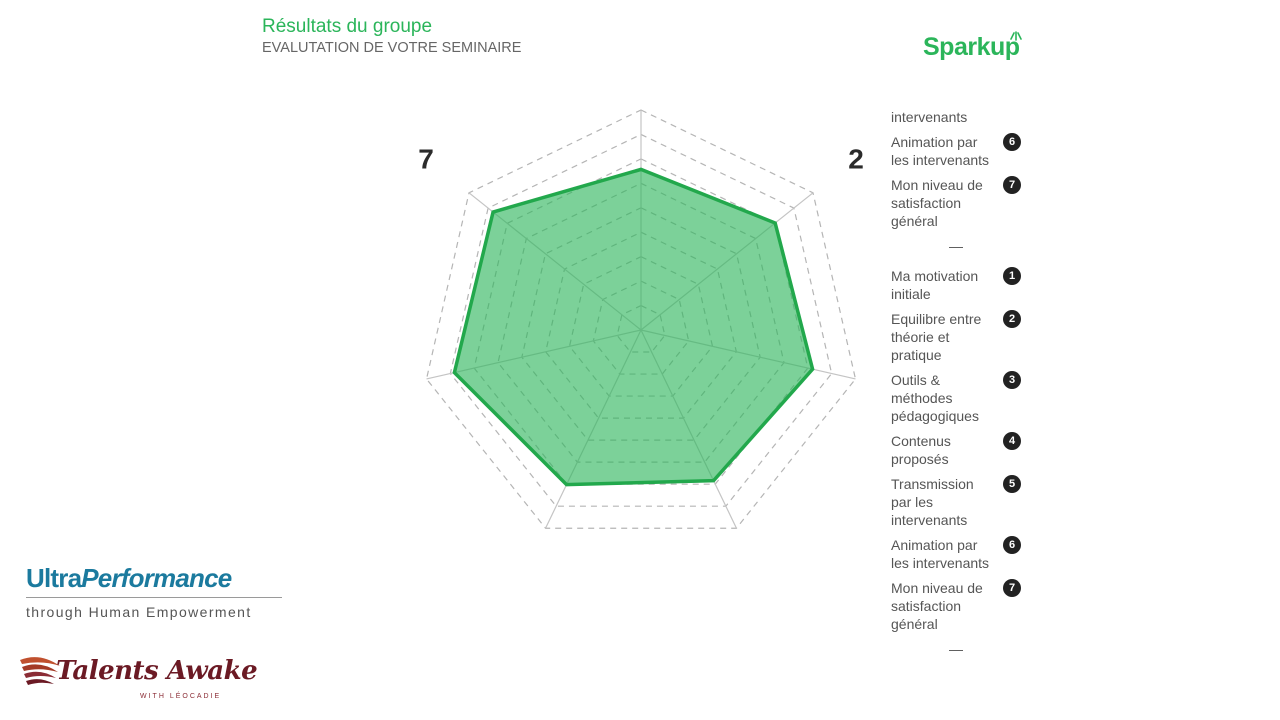  I want to click on legend-badge: 1, so click(1012, 276).